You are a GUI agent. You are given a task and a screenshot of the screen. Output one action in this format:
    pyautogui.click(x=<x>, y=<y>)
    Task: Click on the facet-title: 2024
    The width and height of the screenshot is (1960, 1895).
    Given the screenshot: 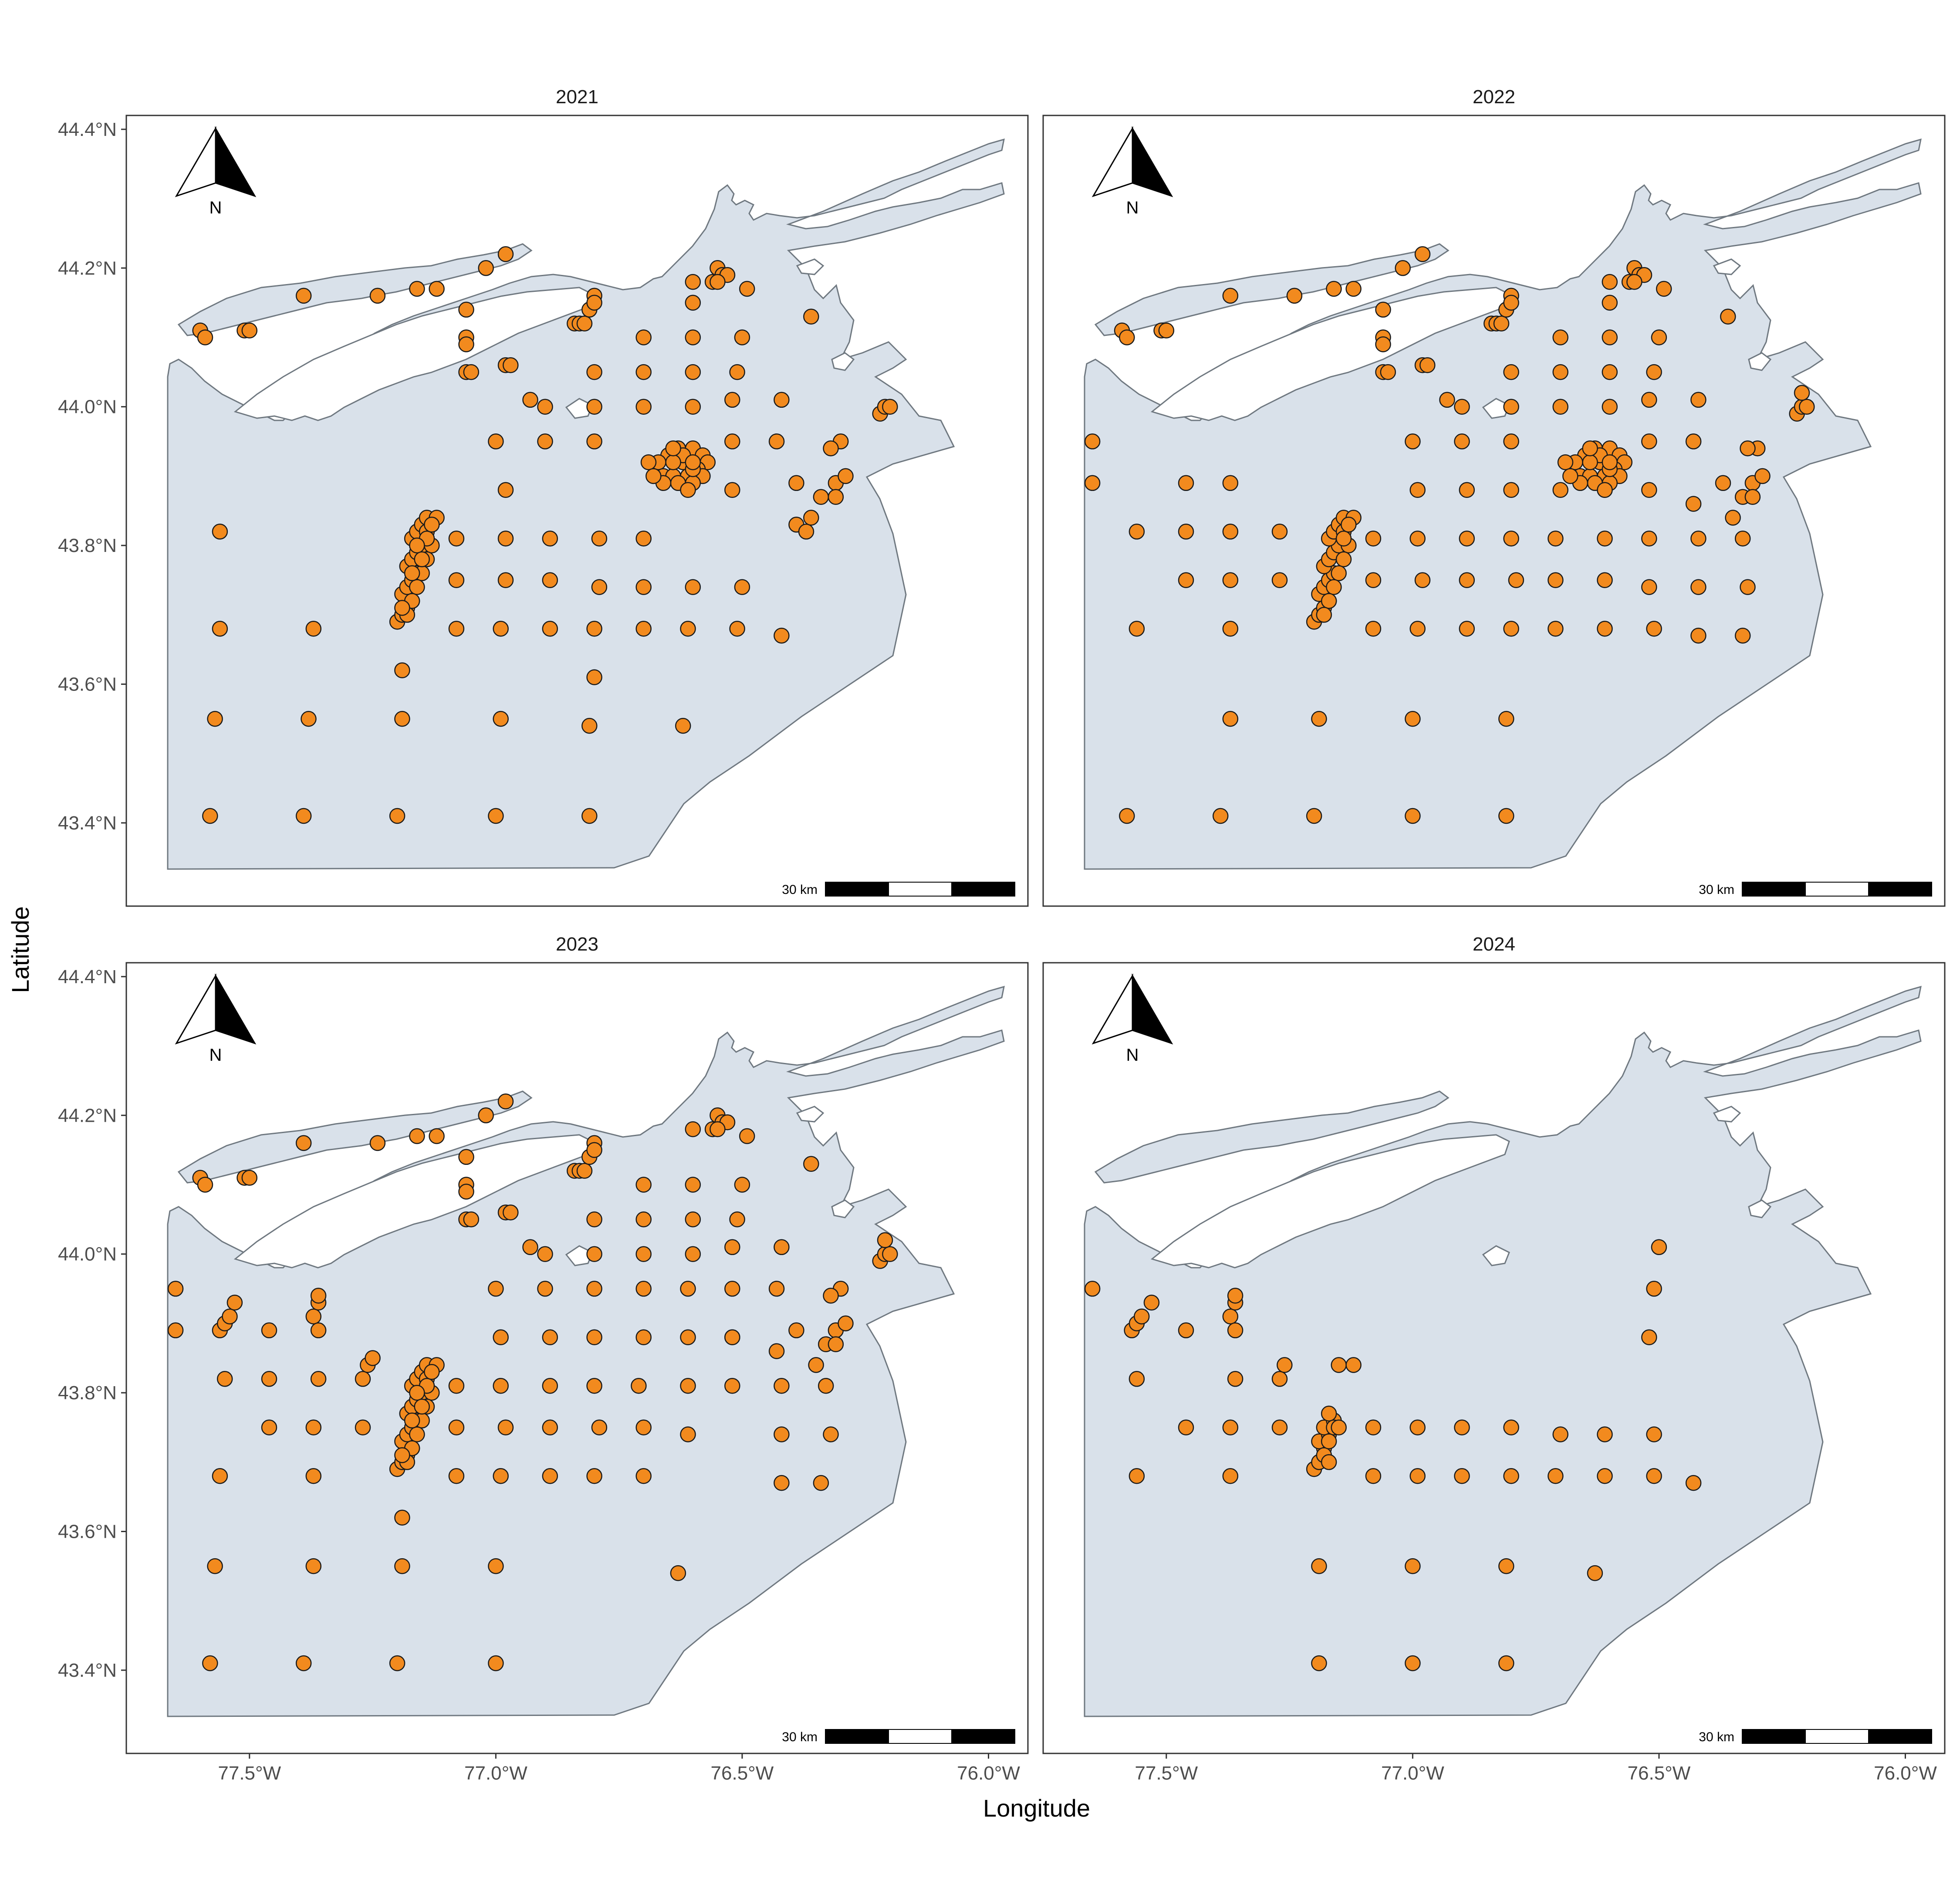 What is the action you would take?
    pyautogui.click(x=1494, y=945)
    